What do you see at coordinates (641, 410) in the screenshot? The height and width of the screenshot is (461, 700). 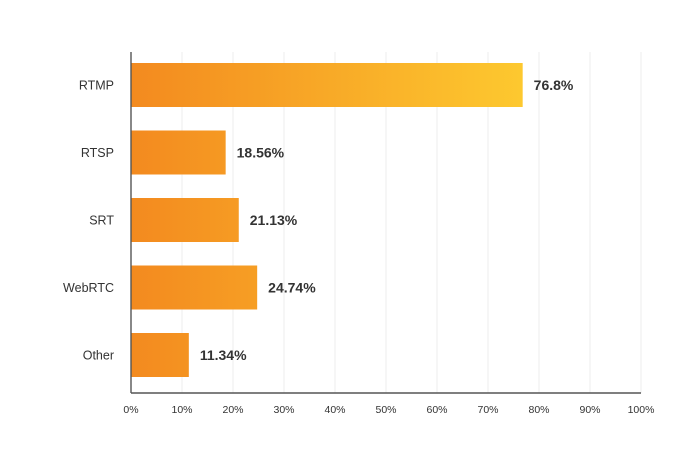 I see `x-tick-label: 100%` at bounding box center [641, 410].